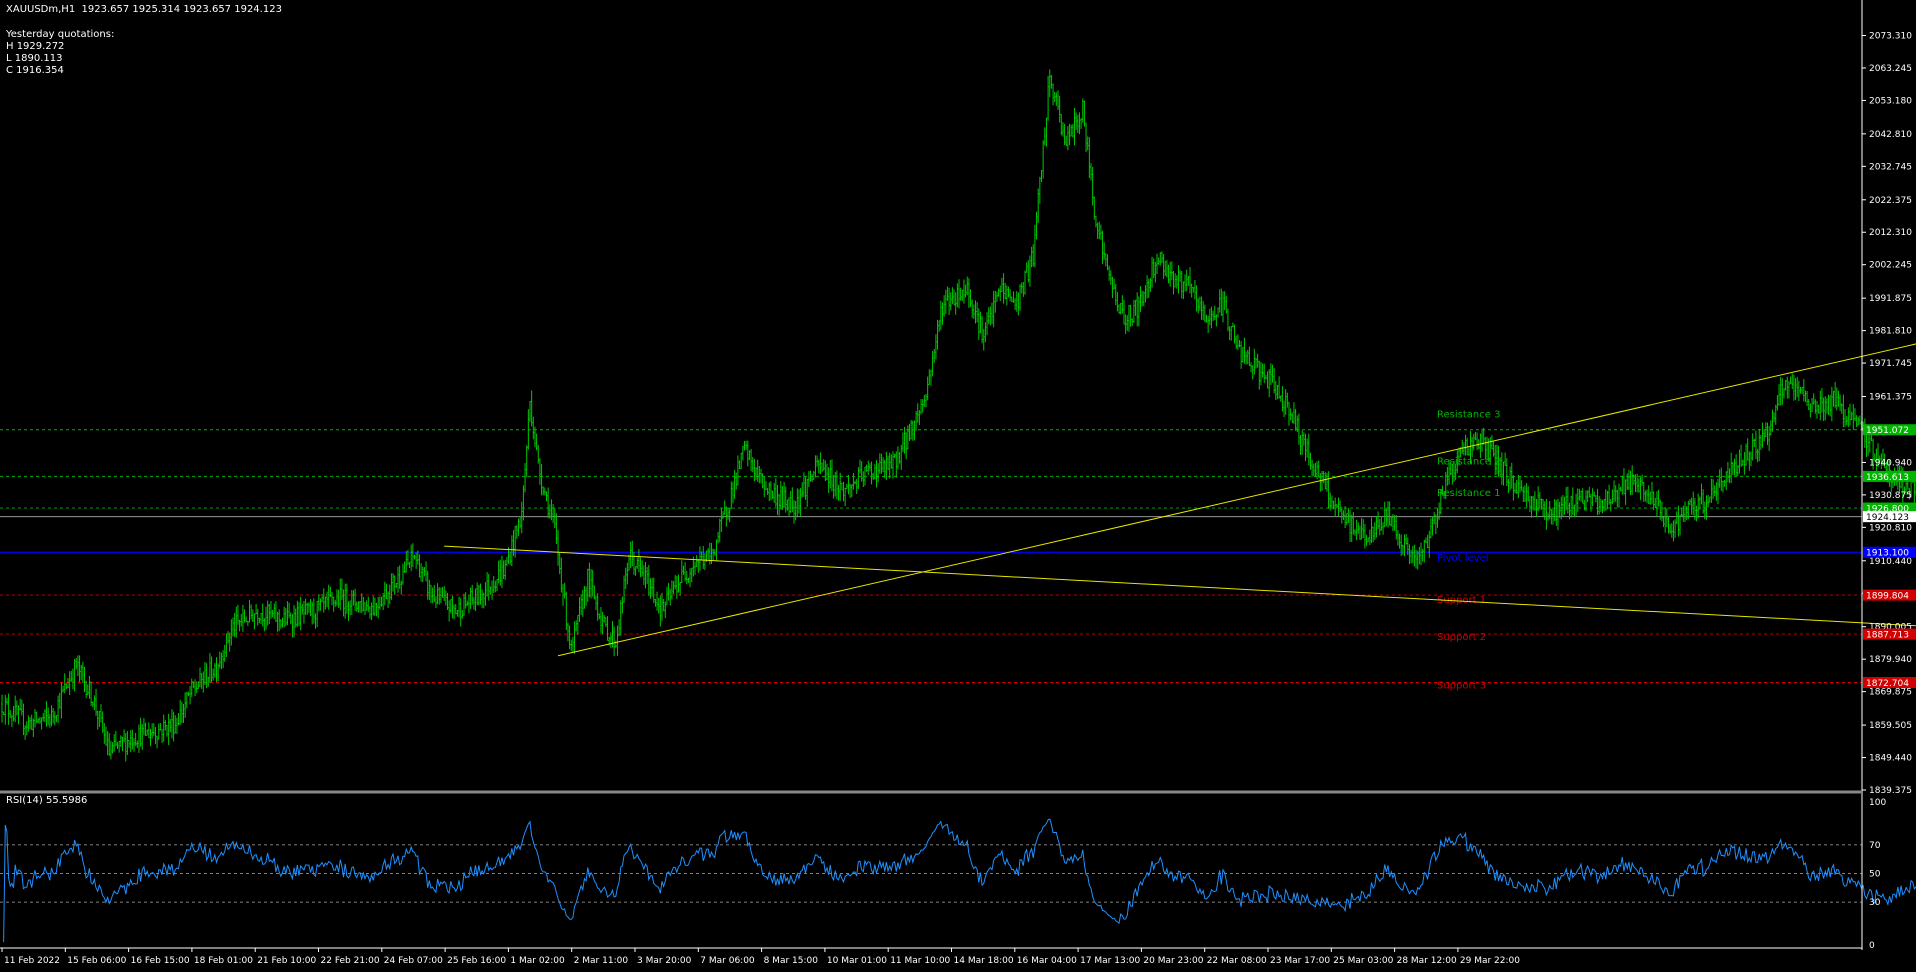  I want to click on rsi-pane, so click(958, 880).